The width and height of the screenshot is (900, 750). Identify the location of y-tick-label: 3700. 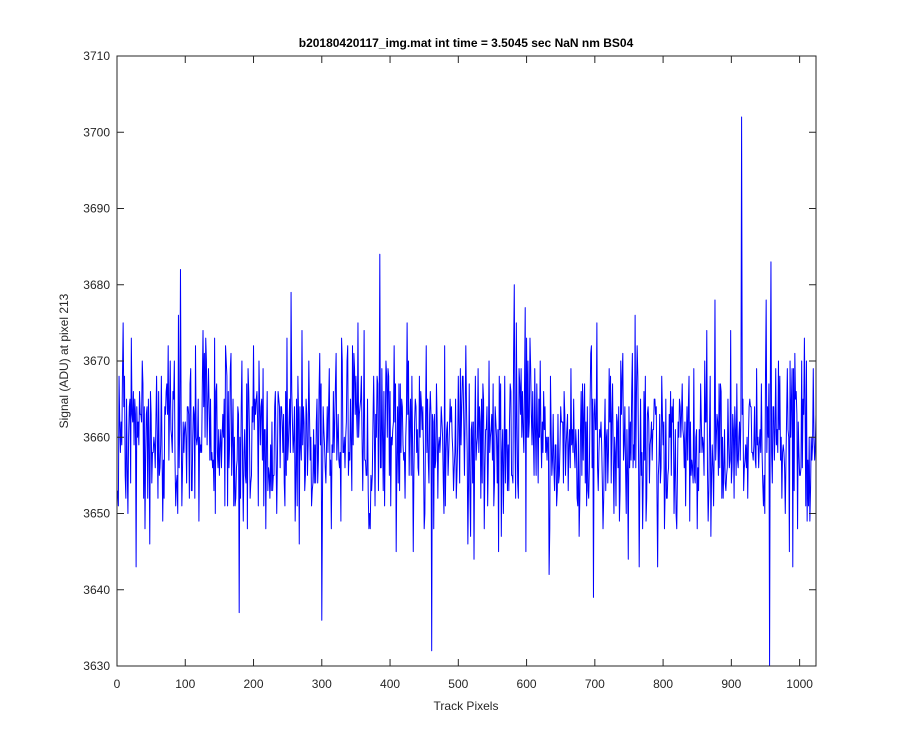
(96, 132).